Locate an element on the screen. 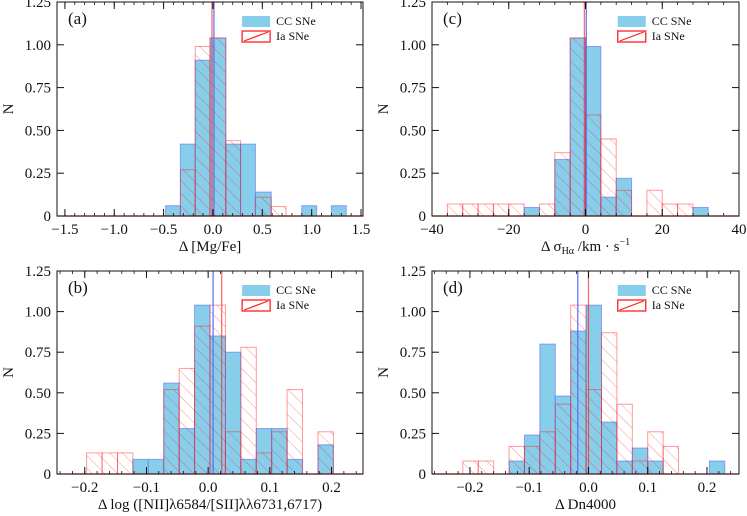  x-axis-label: Δ σHα /km · s−1 is located at coordinates (585, 247).